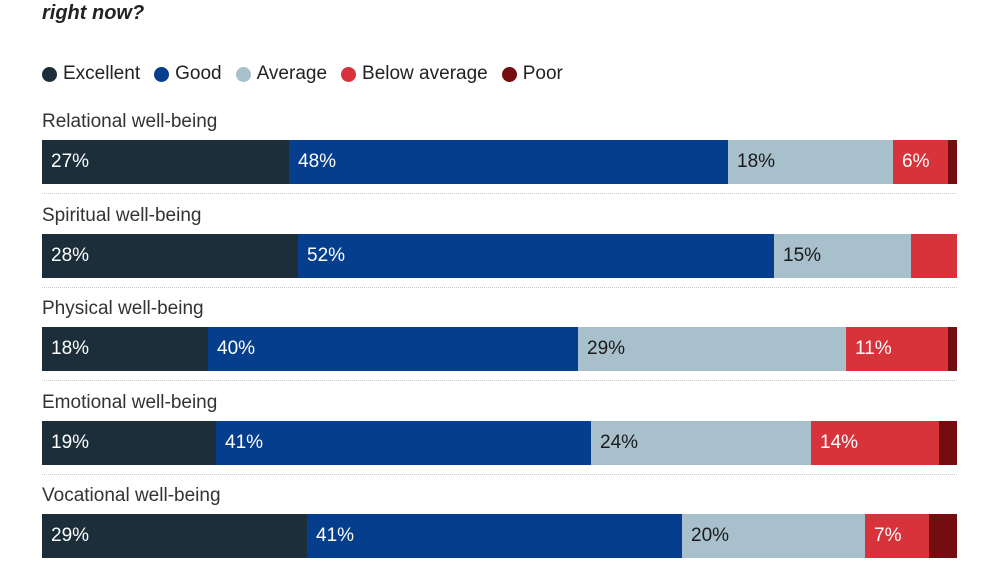 The image size is (1000, 563). I want to click on data-label: 20%, so click(710, 535).